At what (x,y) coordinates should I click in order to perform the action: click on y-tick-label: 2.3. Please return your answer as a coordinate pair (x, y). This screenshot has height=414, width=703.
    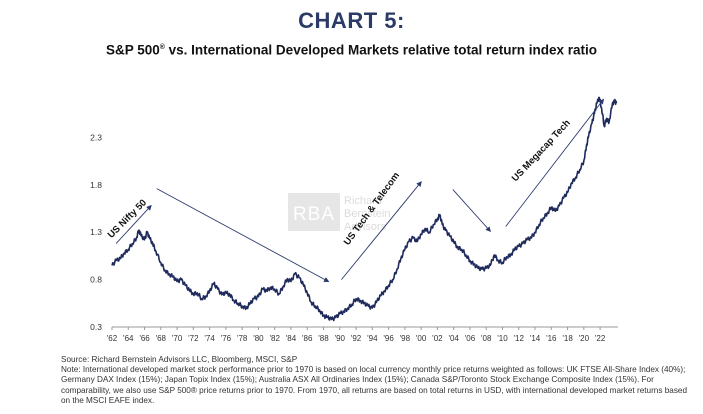
    Looking at the image, I should click on (96, 137).